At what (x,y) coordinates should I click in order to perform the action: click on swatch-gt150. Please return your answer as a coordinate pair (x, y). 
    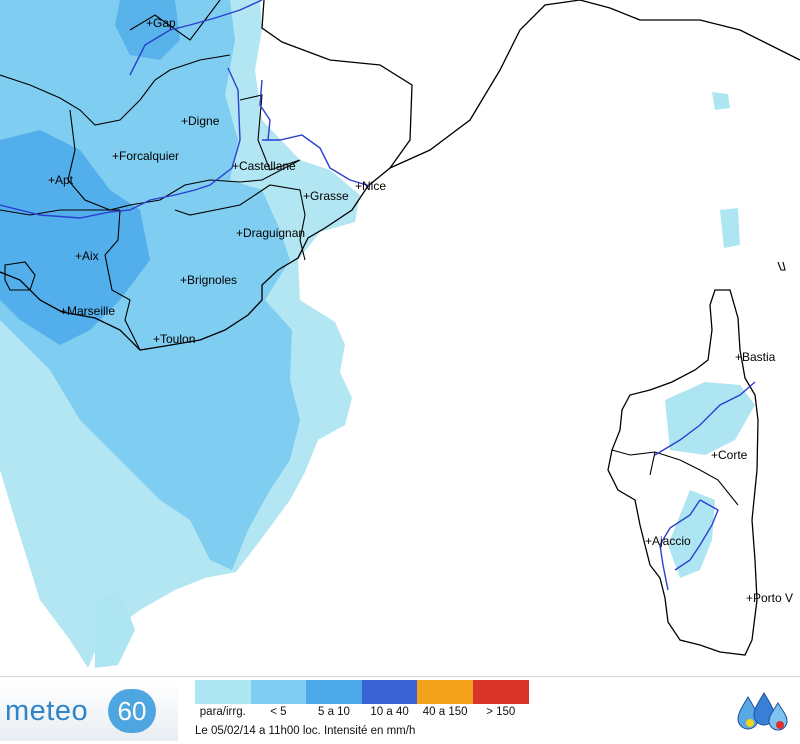
    Looking at the image, I should click on (500, 692).